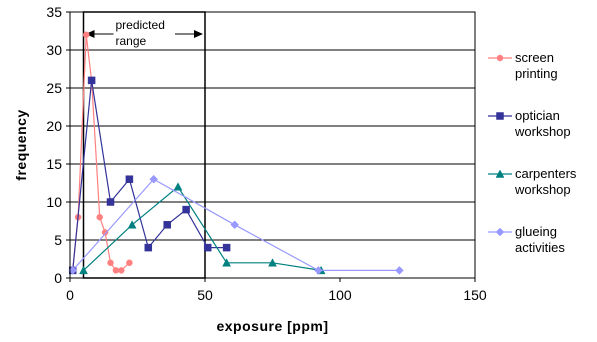 The image size is (597, 342). Describe the element at coordinates (534, 57) in the screenshot. I see `legend-label: screen` at that location.